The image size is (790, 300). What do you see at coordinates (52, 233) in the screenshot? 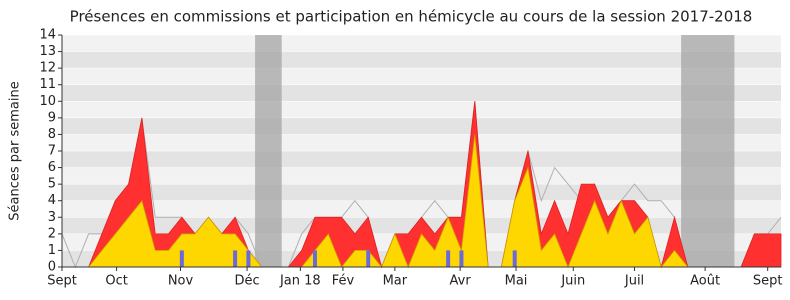
I see `y-tick-label: 2` at bounding box center [52, 233].